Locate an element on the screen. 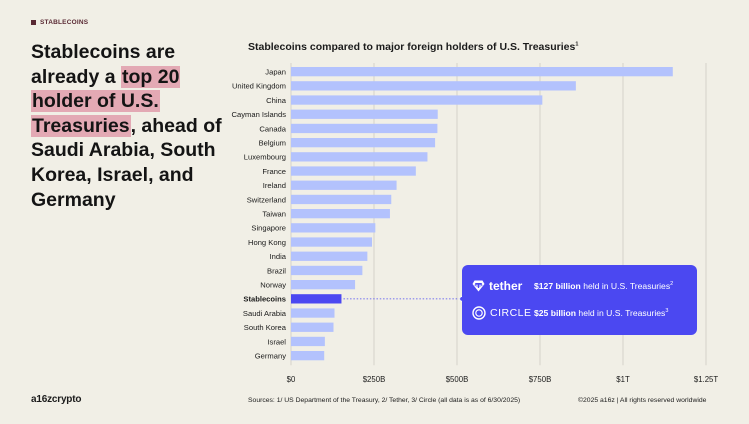 The width and height of the screenshot is (749, 424). circle-logo-icon is located at coordinates (479, 313).